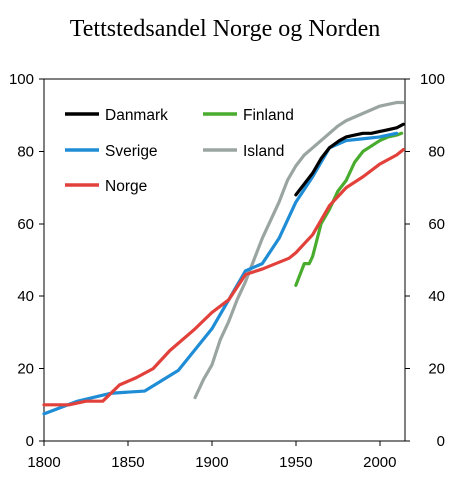  I want to click on legend: Danmark Sverige Norge Finland Island, so click(179, 151).